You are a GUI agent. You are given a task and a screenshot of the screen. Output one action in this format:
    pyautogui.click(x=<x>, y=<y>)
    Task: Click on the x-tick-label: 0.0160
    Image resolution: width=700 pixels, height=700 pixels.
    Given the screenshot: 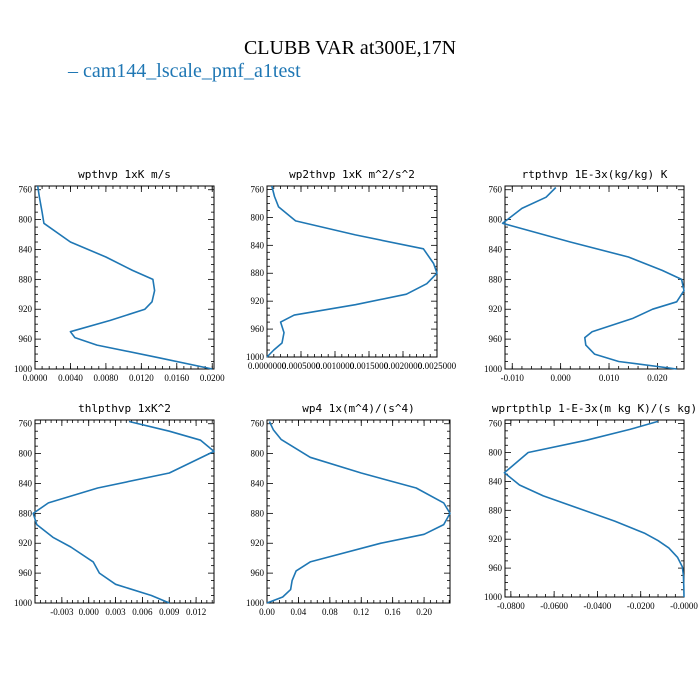 What is the action you would take?
    pyautogui.click(x=176, y=378)
    